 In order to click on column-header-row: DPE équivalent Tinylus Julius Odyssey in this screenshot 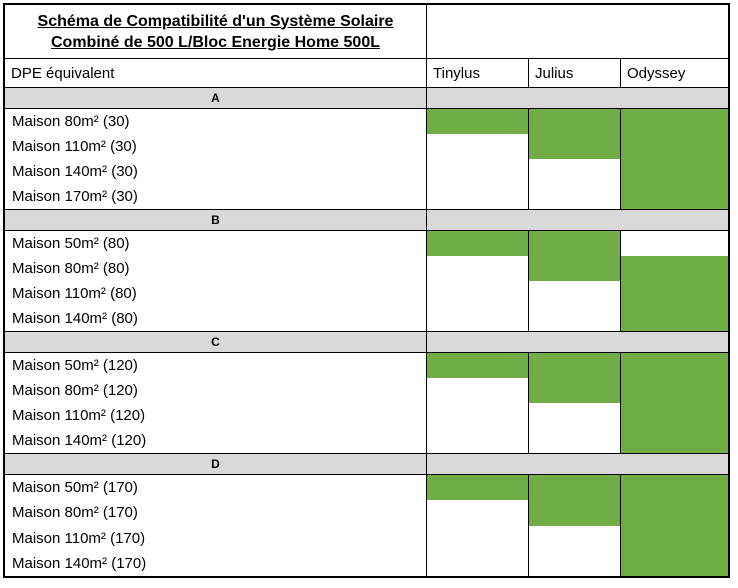, I will do `click(366, 73)`.